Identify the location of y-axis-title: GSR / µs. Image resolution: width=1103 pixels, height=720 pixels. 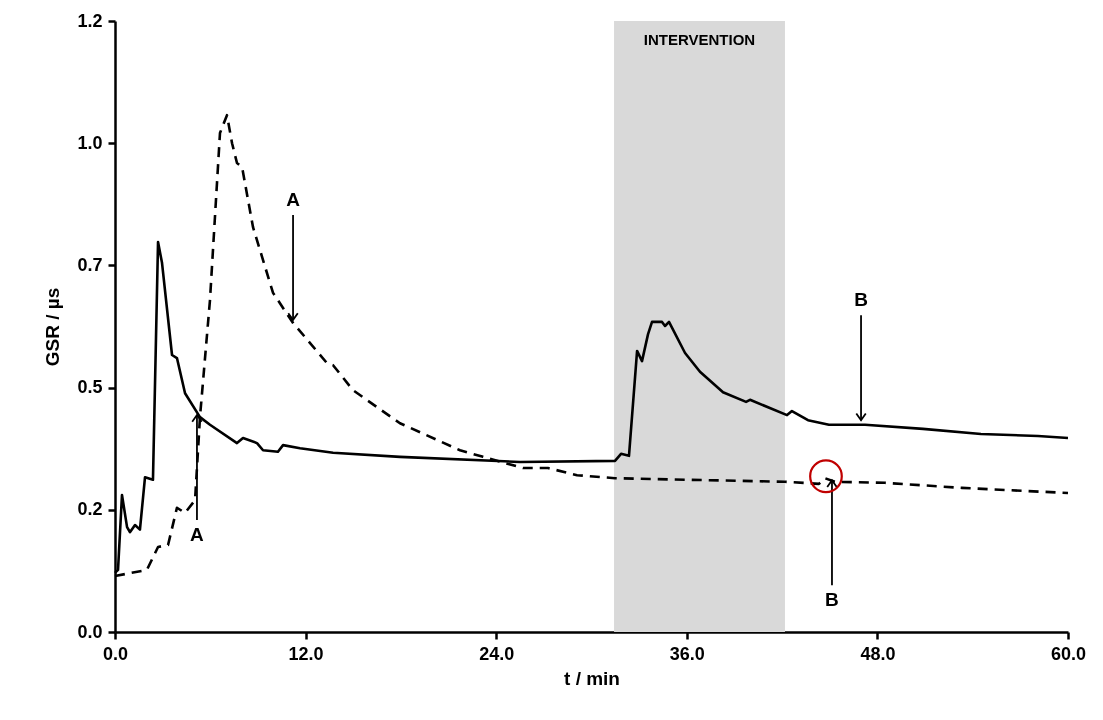
(53, 327).